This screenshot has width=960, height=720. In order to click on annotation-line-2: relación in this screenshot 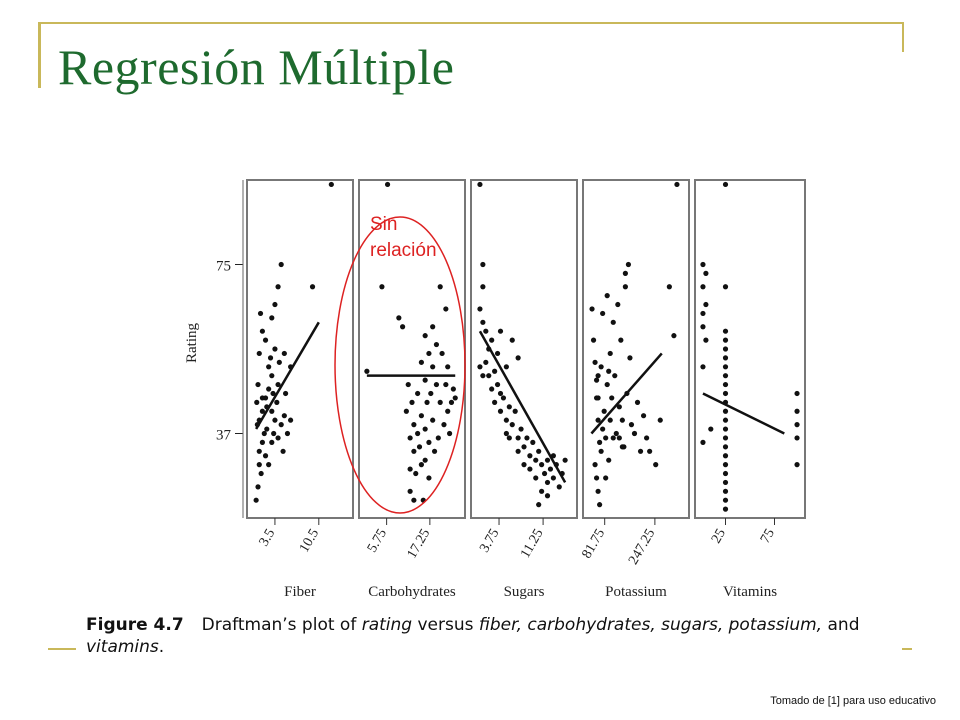, I will do `click(403, 250)`.